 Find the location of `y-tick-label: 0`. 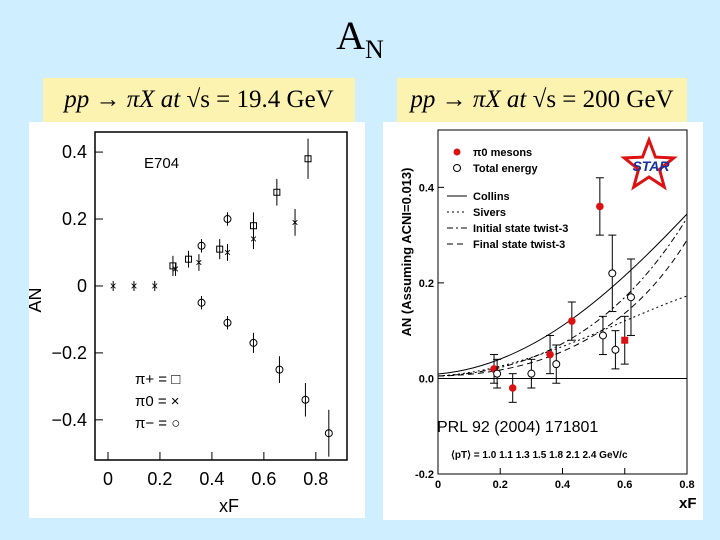

y-tick-label: 0 is located at coordinates (82, 286).